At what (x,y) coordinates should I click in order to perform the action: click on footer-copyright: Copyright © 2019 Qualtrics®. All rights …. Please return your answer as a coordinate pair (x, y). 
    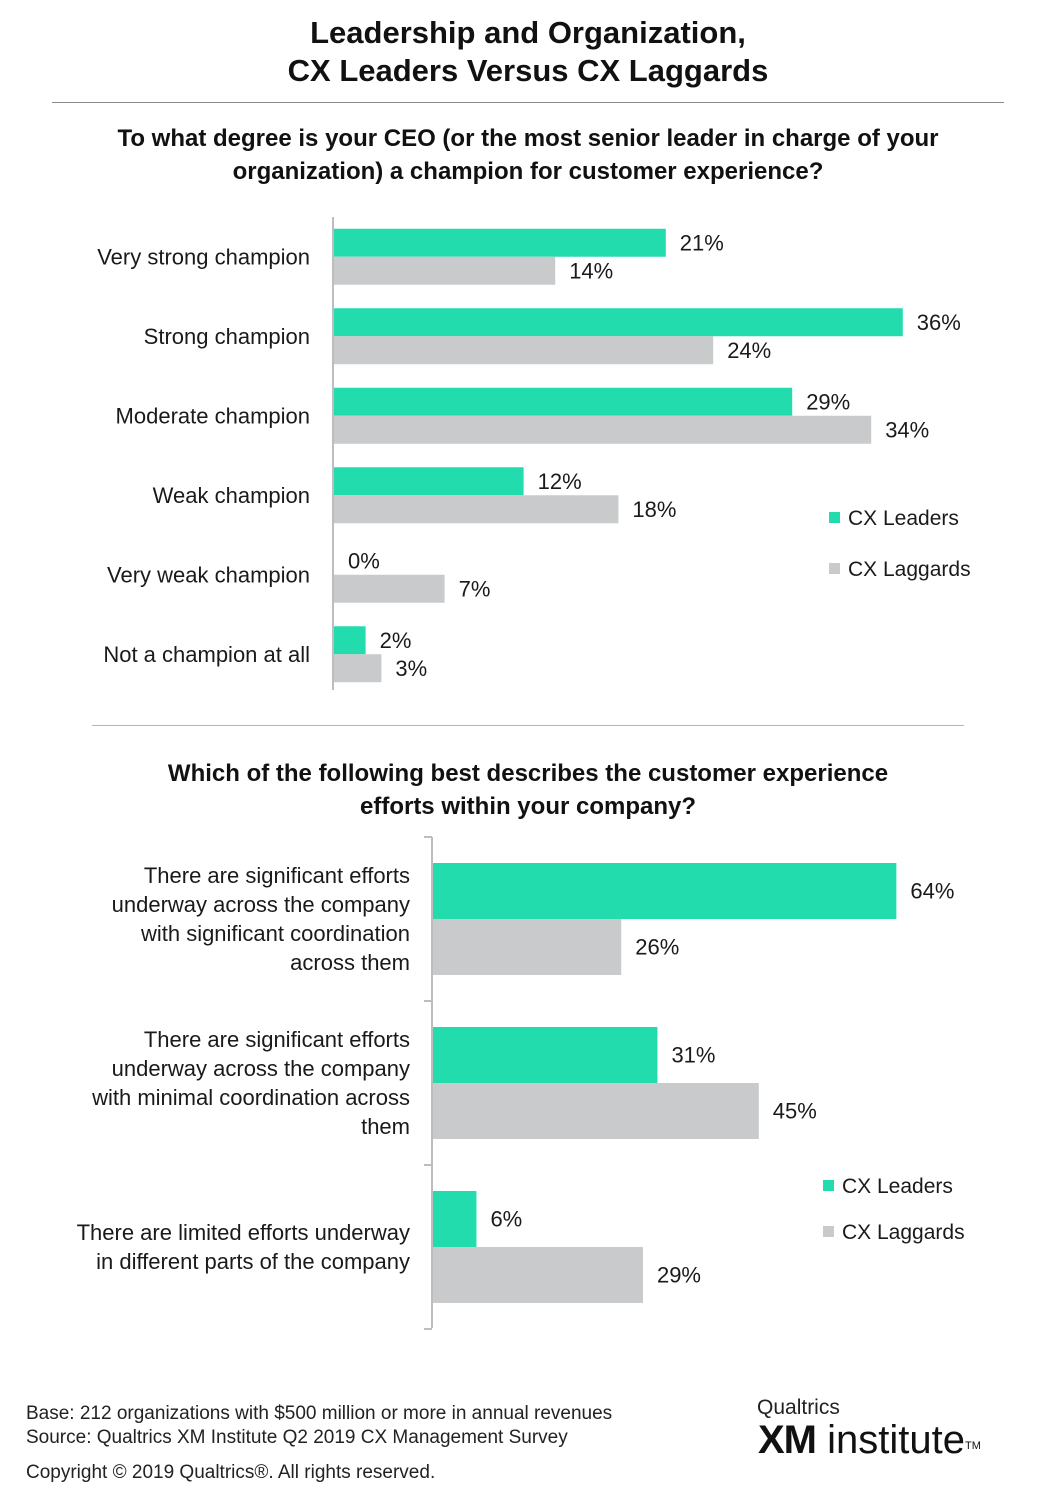
    Looking at the image, I should click on (231, 1472).